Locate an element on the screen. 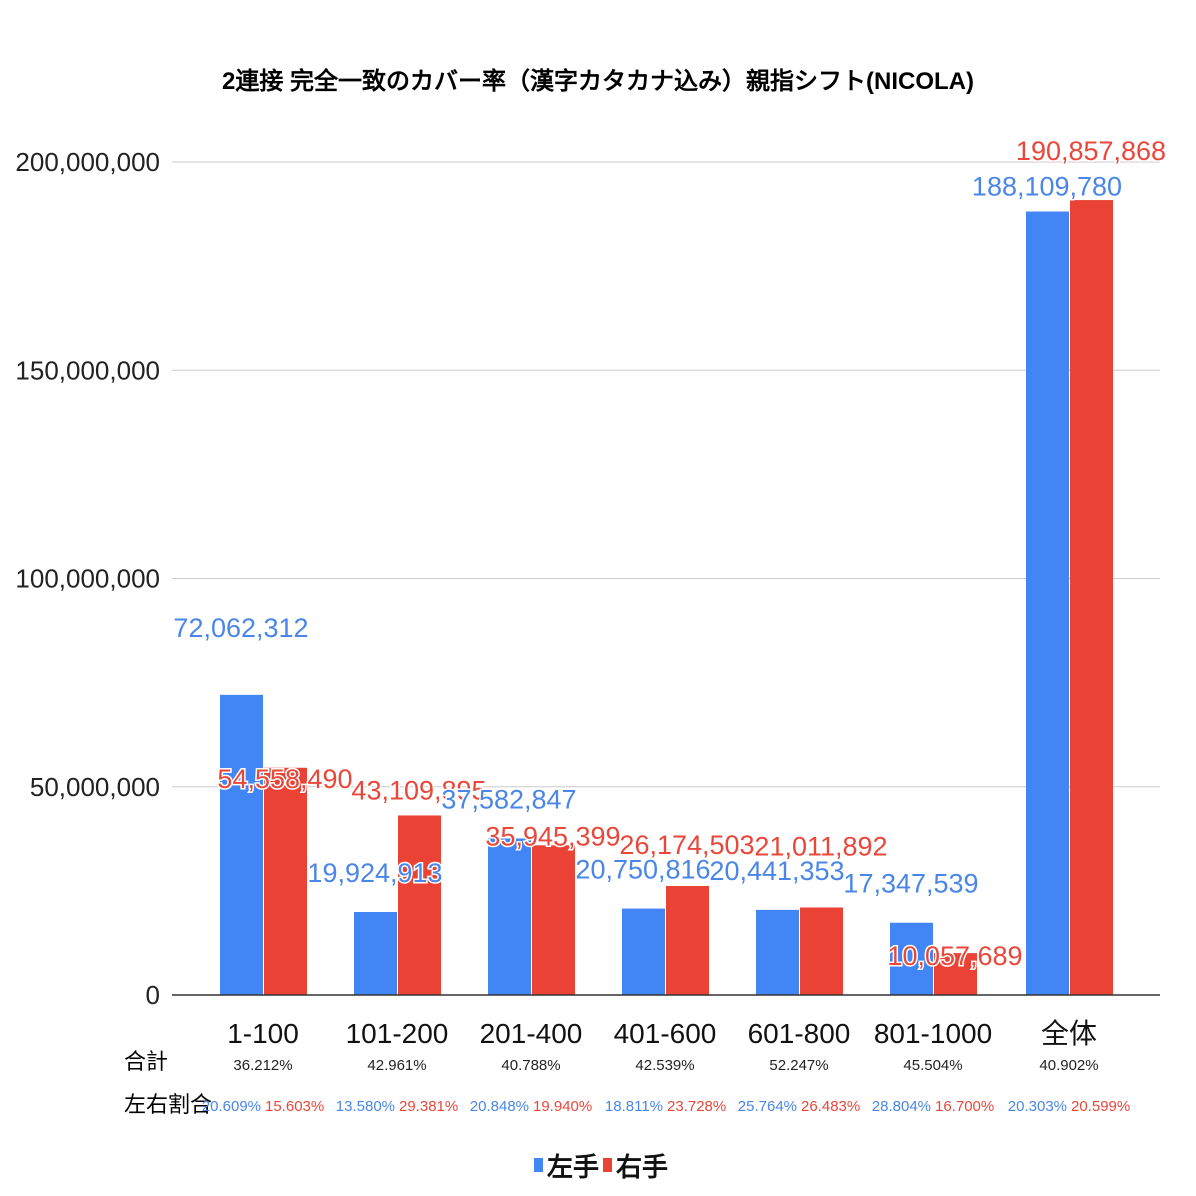  x-tick-label: 全体 is located at coordinates (1069, 1033).